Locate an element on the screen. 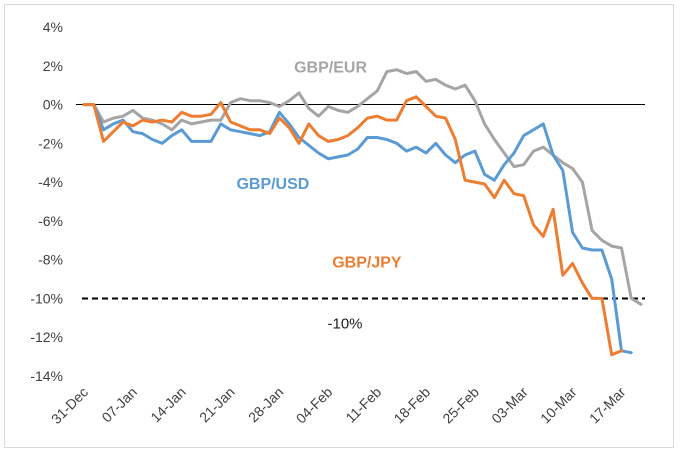 The height and width of the screenshot is (454, 680). x-tick-label: 03-Mar is located at coordinates (509, 405).